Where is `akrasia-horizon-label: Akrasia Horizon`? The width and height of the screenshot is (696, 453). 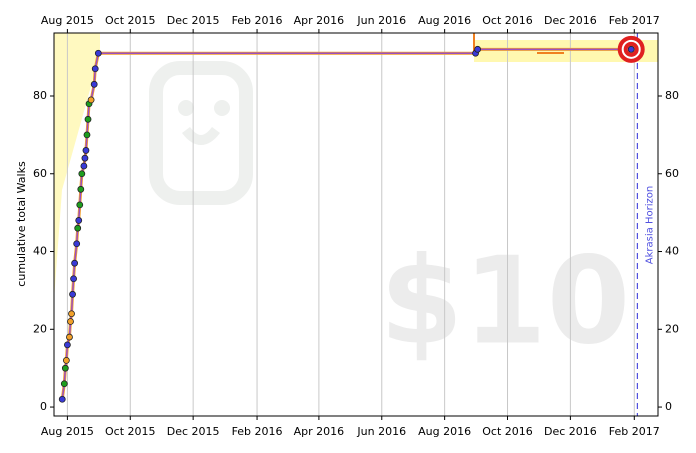
akrasia-horizon-label: Akrasia Horizon is located at coordinates (649, 225).